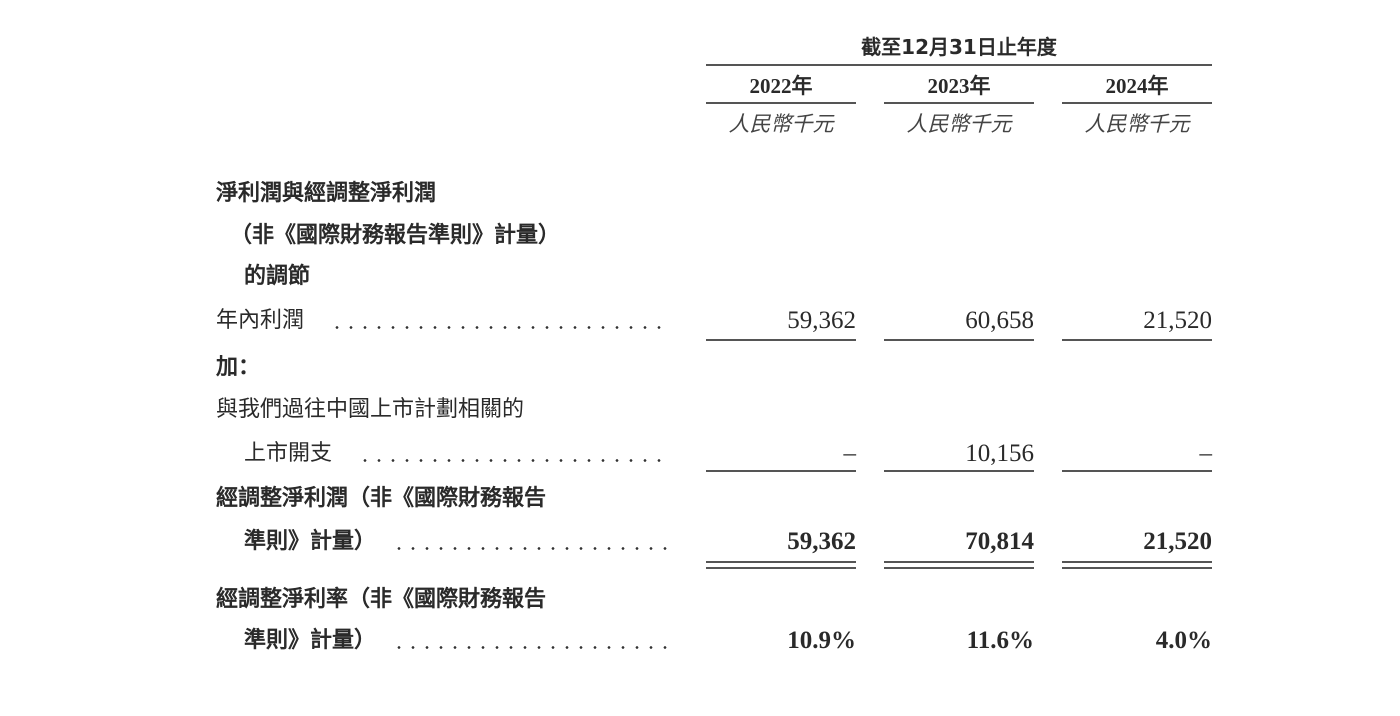 The height and width of the screenshot is (716, 1400). I want to click on profit-2022: 59,362, so click(821, 320).